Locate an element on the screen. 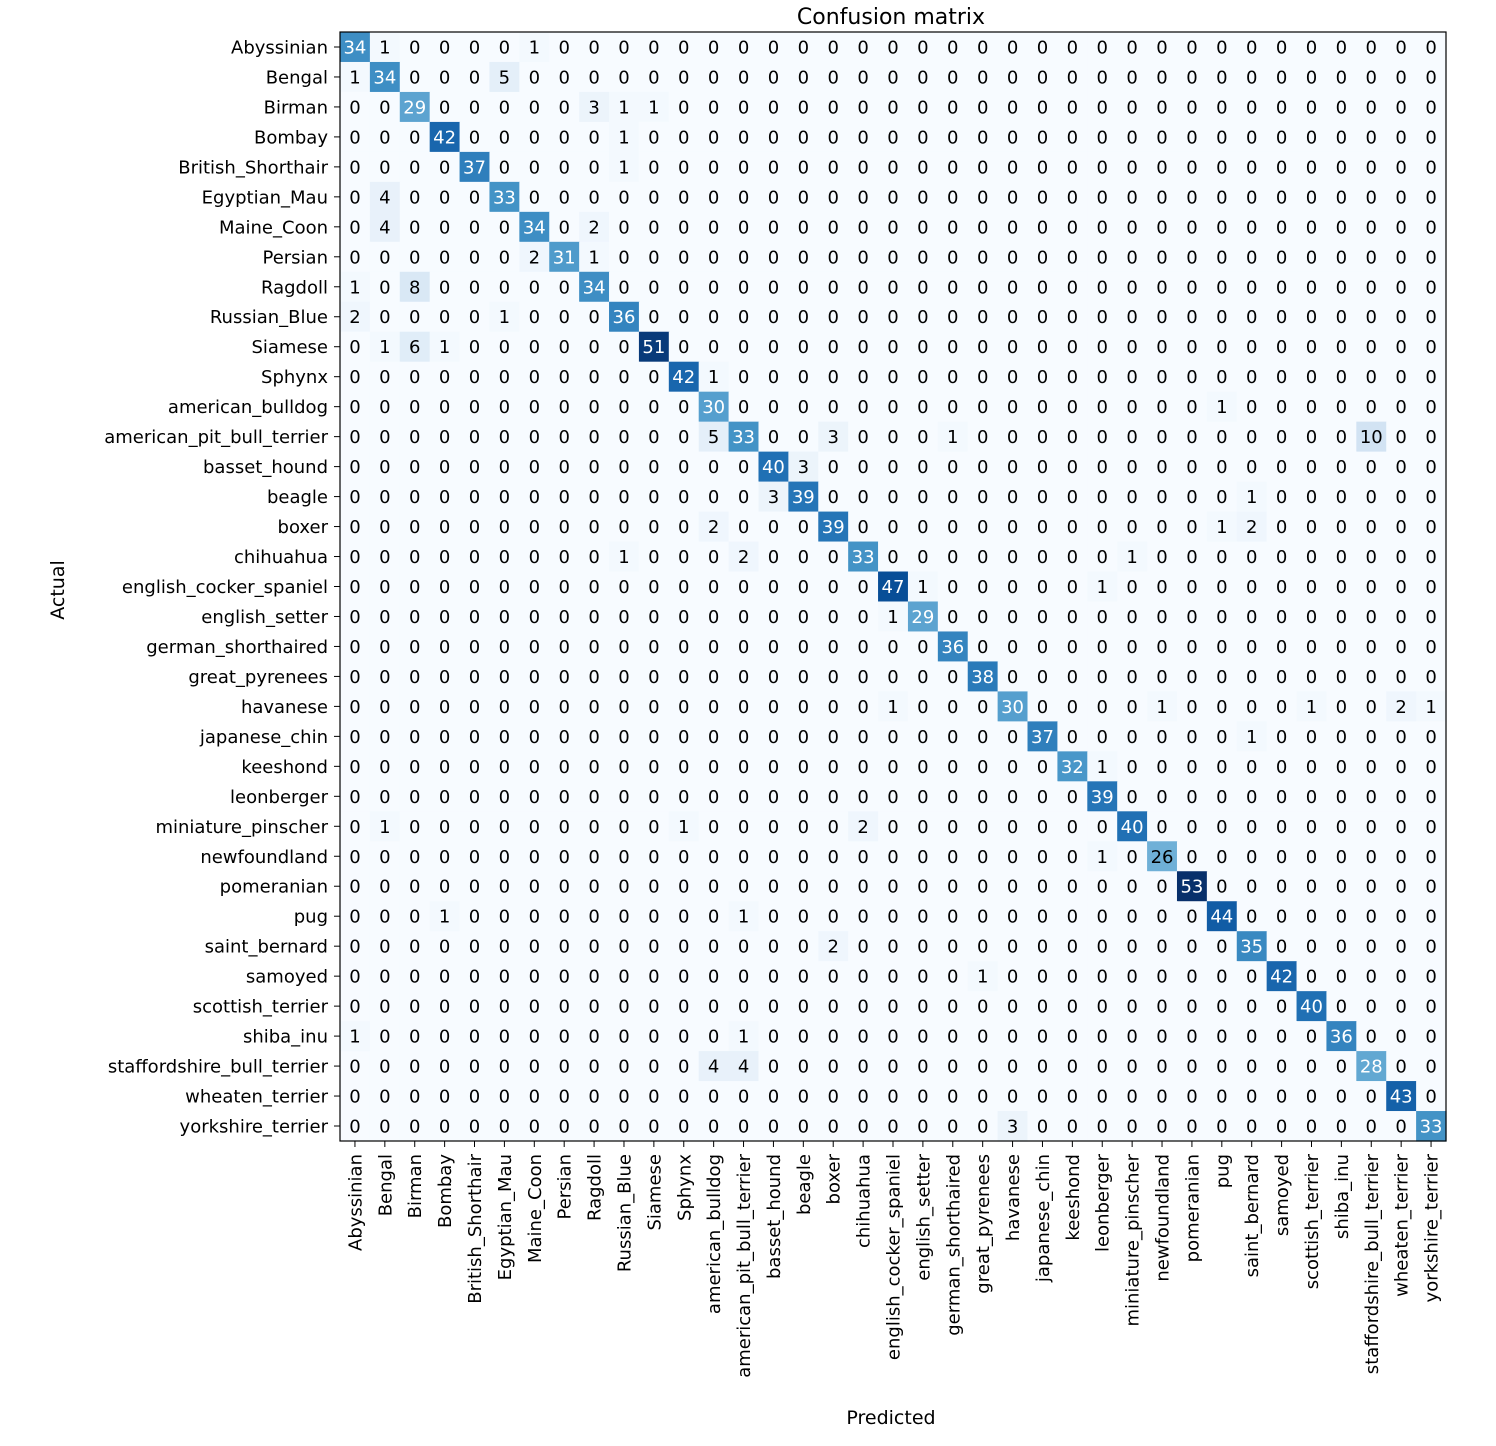  matrix-cell-value: 36 is located at coordinates (1341, 1037).